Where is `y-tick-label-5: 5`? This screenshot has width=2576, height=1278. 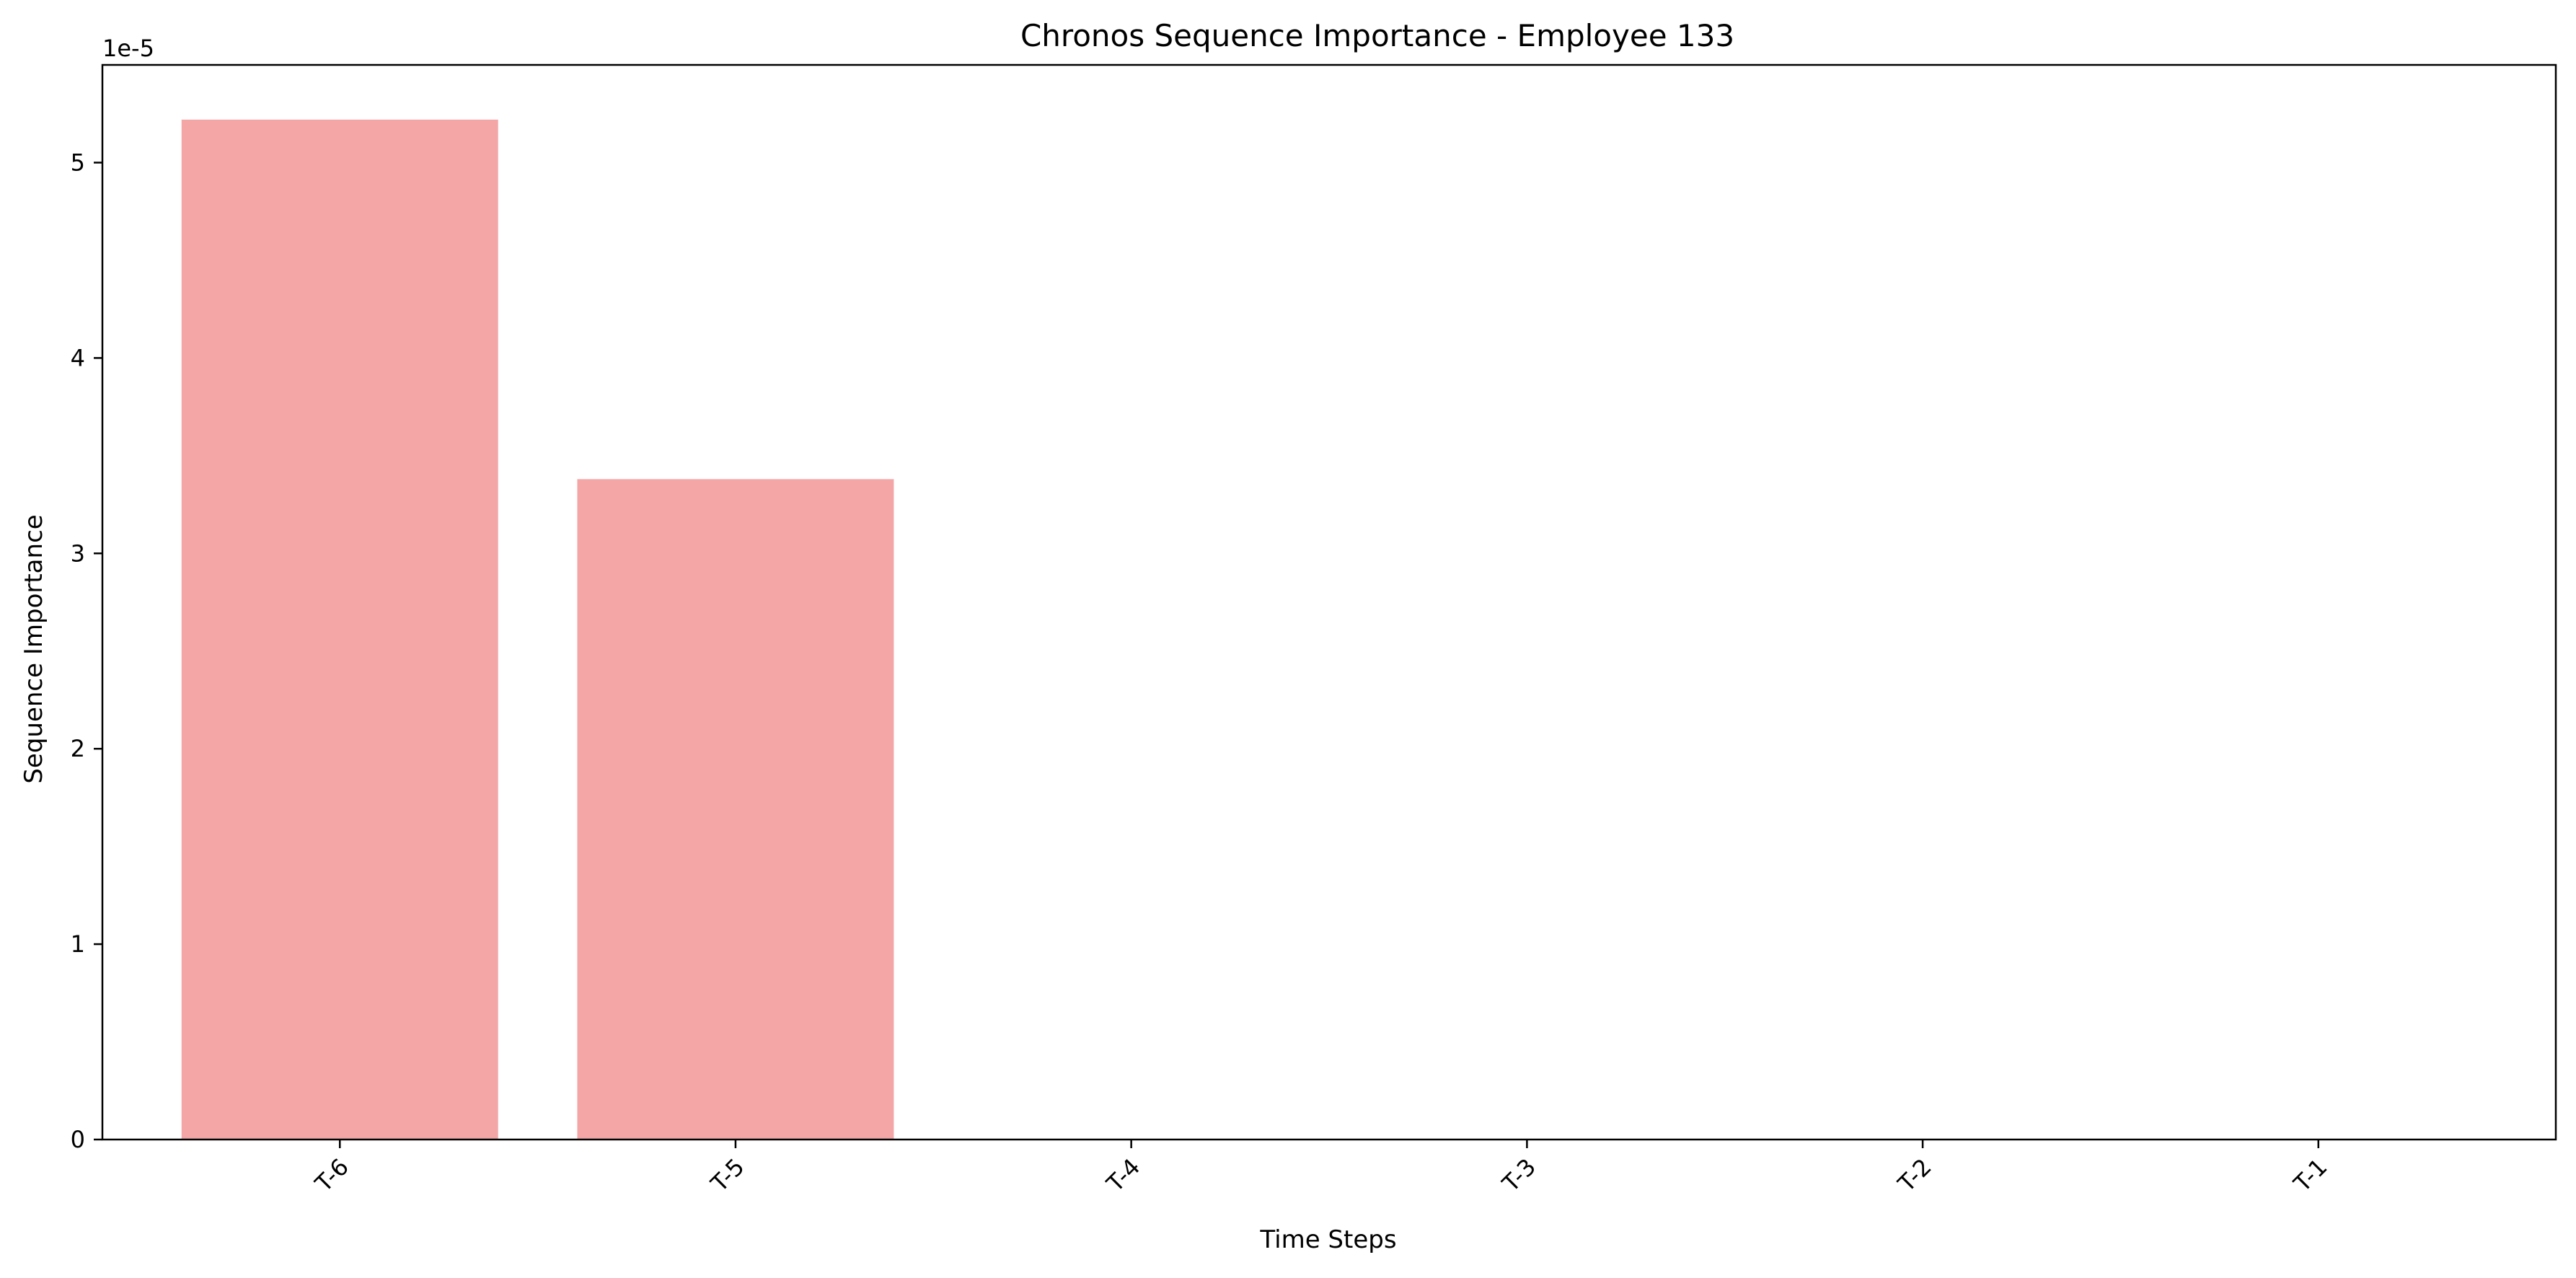 y-tick-label-5: 5 is located at coordinates (78, 162).